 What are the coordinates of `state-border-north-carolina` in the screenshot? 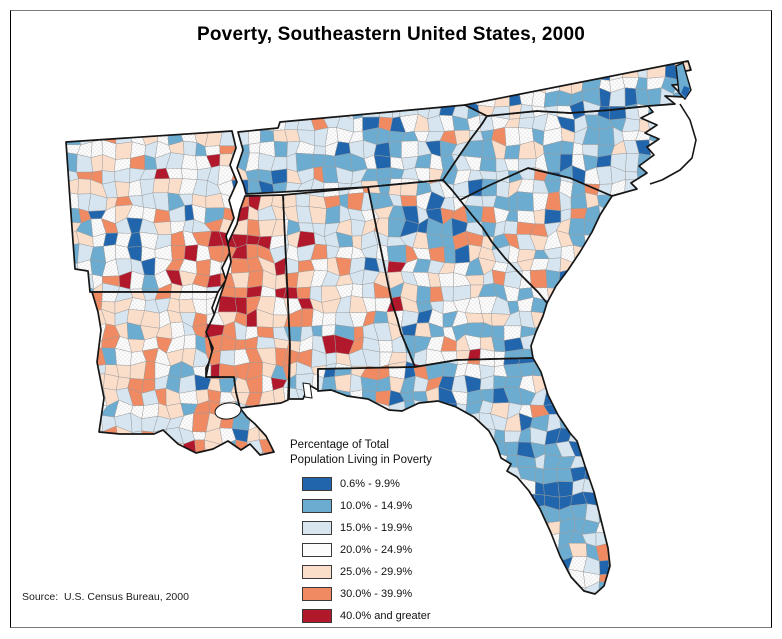 It's located at (551, 153).